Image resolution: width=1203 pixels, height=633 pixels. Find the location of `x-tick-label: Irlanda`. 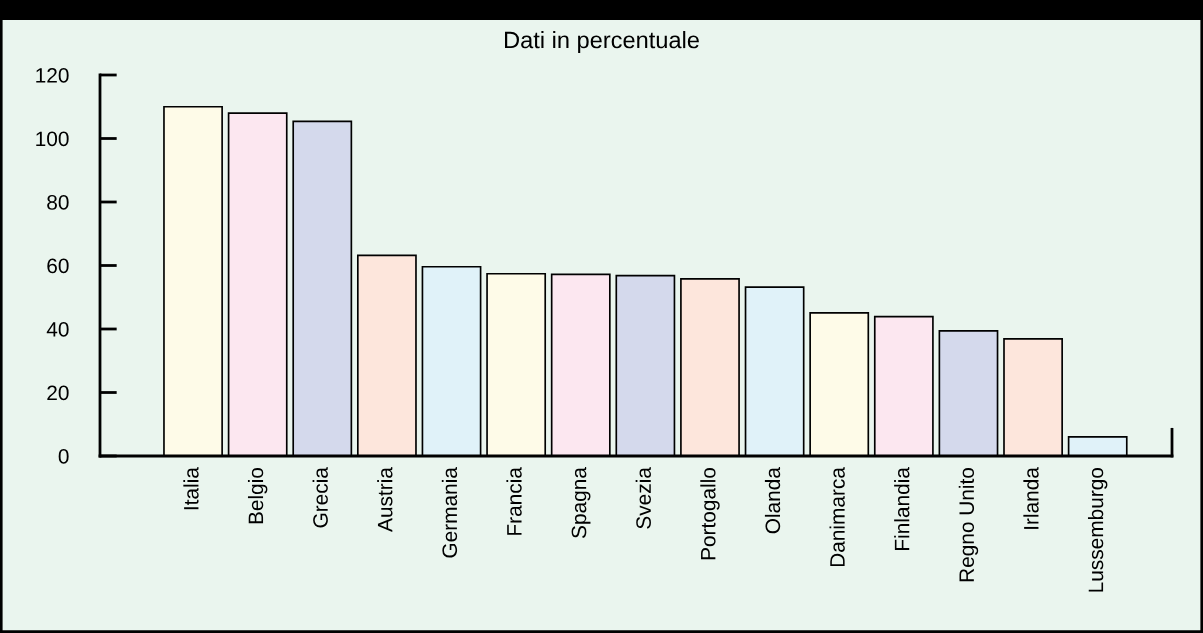

x-tick-label: Irlanda is located at coordinates (1031, 498).